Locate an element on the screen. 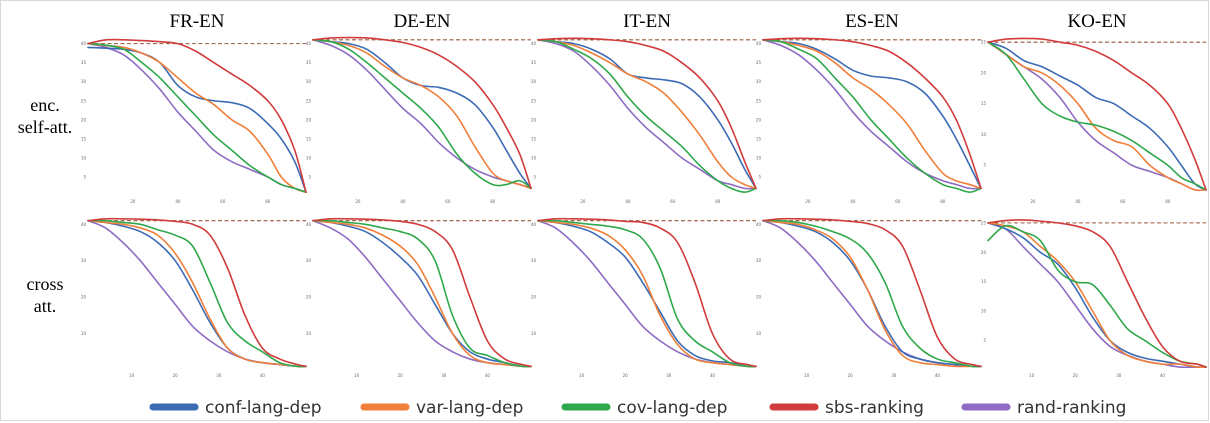  column-title: IT-EN is located at coordinates (647, 21).